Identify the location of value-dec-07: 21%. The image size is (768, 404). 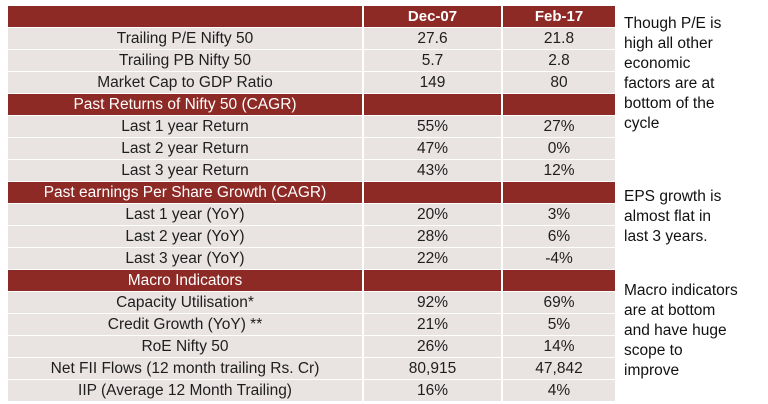
(432, 324).